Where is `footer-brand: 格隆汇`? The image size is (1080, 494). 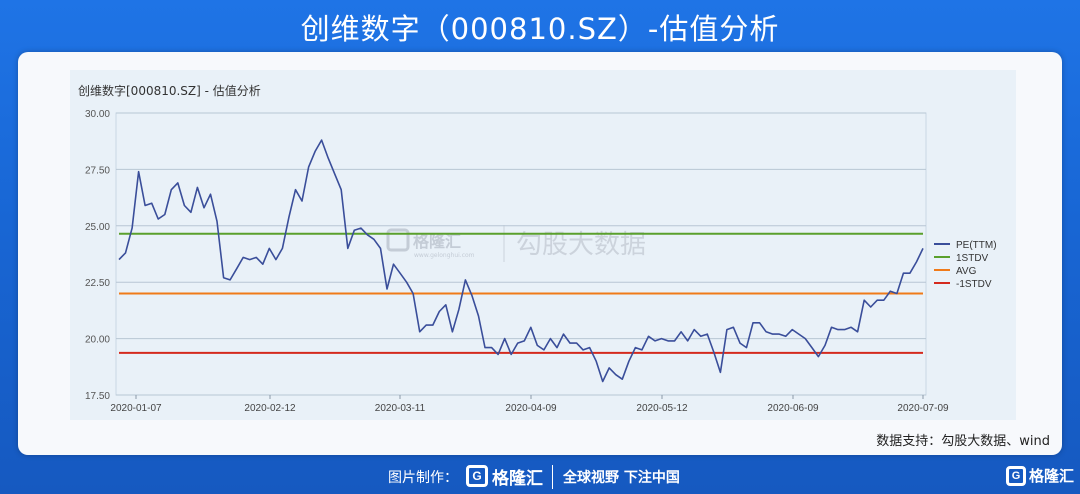 footer-brand: 格隆汇 is located at coordinates (517, 478).